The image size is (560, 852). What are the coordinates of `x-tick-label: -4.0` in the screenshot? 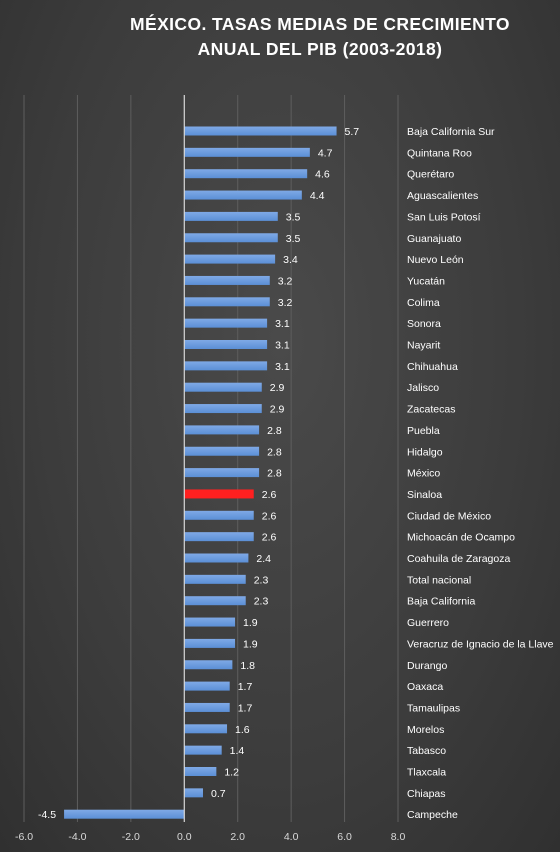 It's located at (77, 837).